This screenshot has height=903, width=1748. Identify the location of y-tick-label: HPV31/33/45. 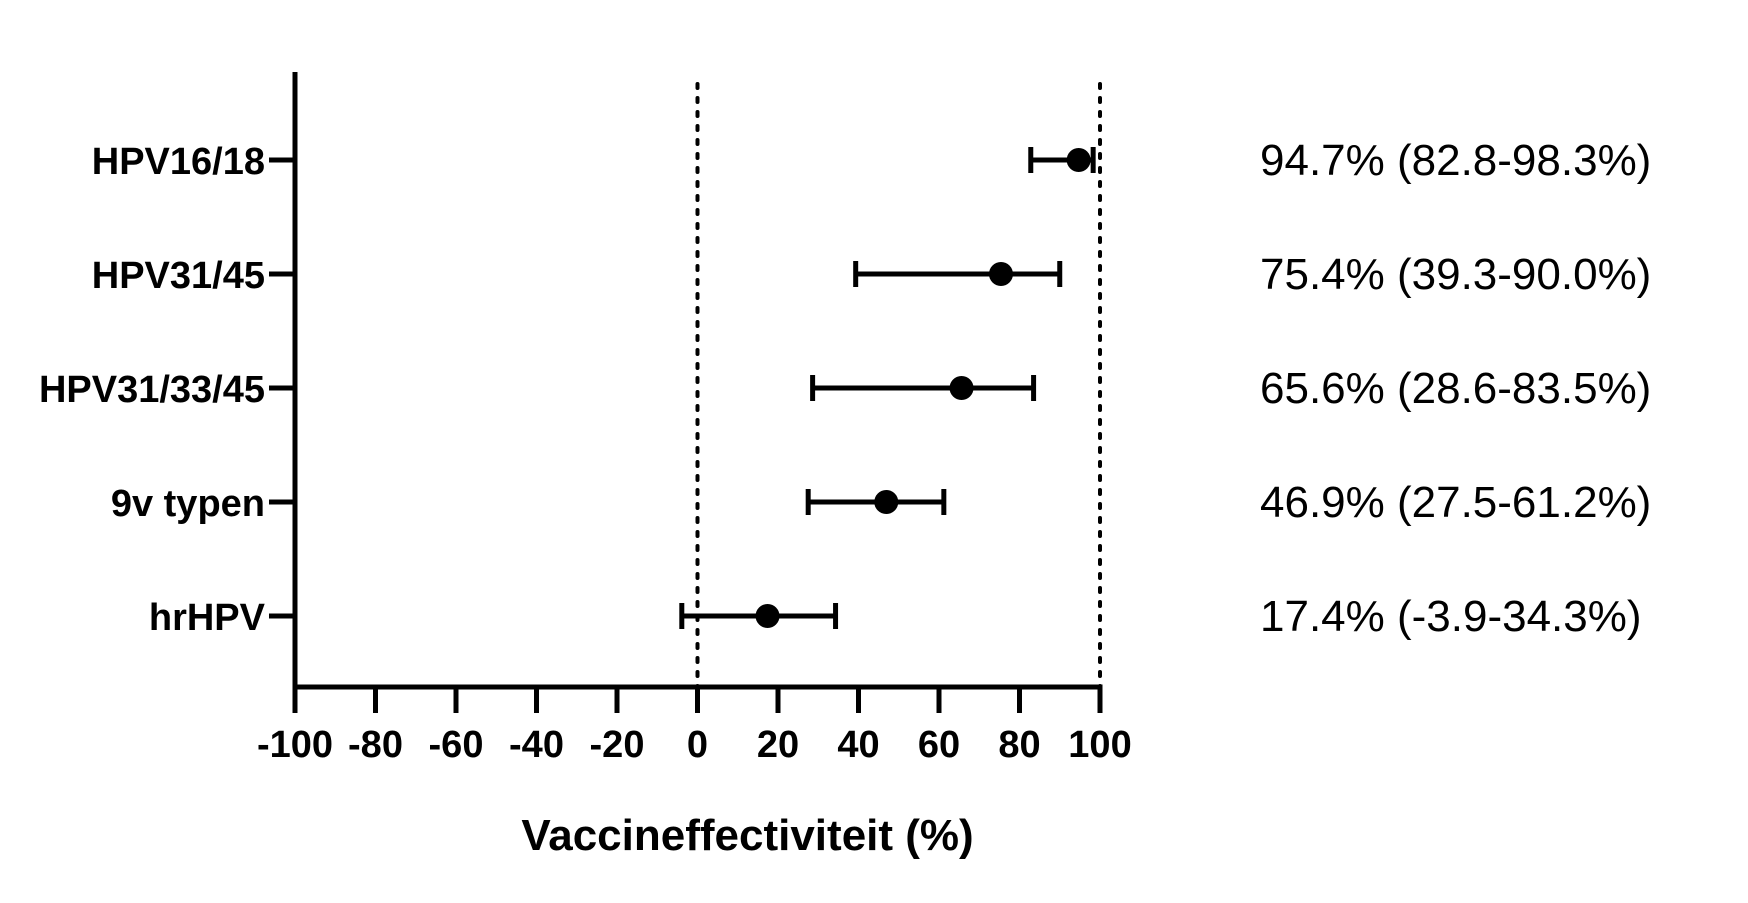
(152, 390).